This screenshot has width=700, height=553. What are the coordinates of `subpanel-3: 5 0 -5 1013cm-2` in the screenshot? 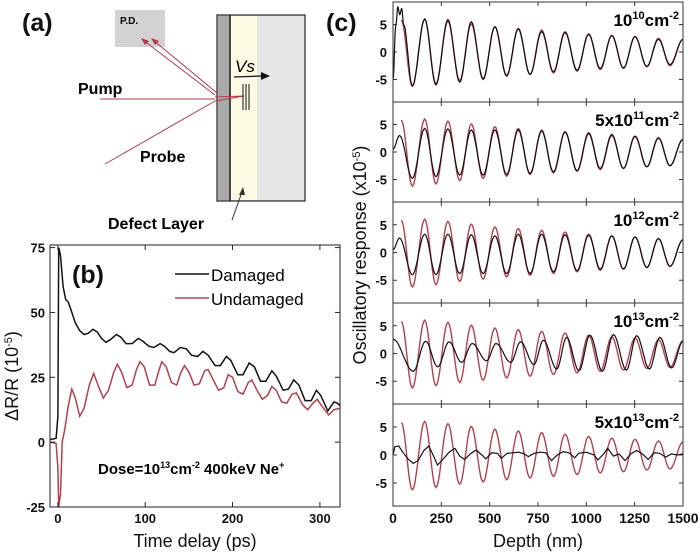 It's located at (529, 353).